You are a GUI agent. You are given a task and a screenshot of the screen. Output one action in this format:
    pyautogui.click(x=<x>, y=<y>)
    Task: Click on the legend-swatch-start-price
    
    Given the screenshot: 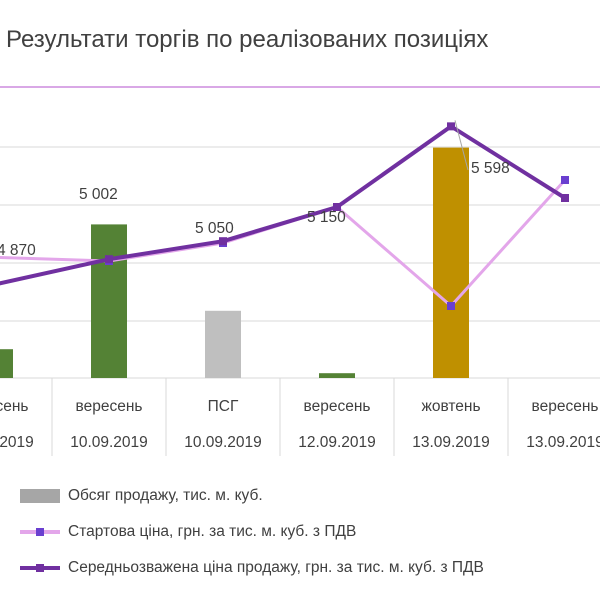 What is the action you would take?
    pyautogui.click(x=40, y=532)
    